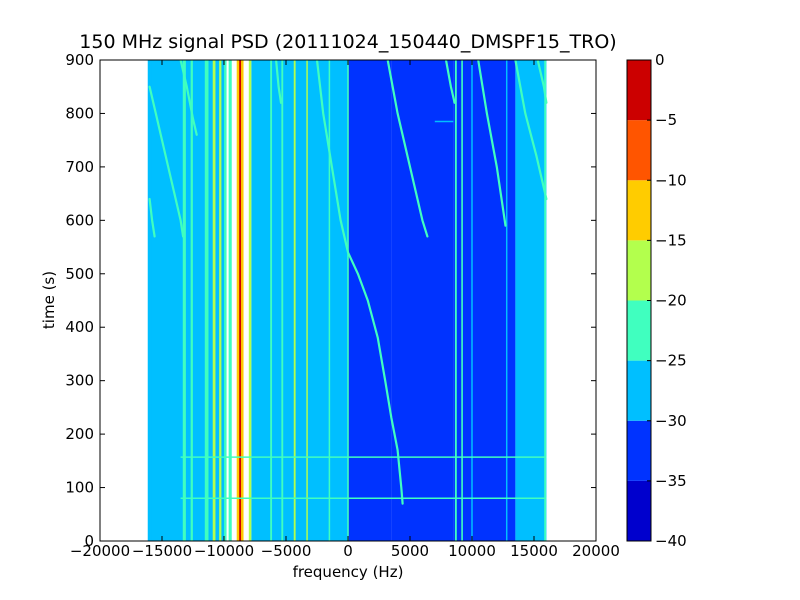  I want to click on colorbar-tick-label: 0, so click(660, 60).